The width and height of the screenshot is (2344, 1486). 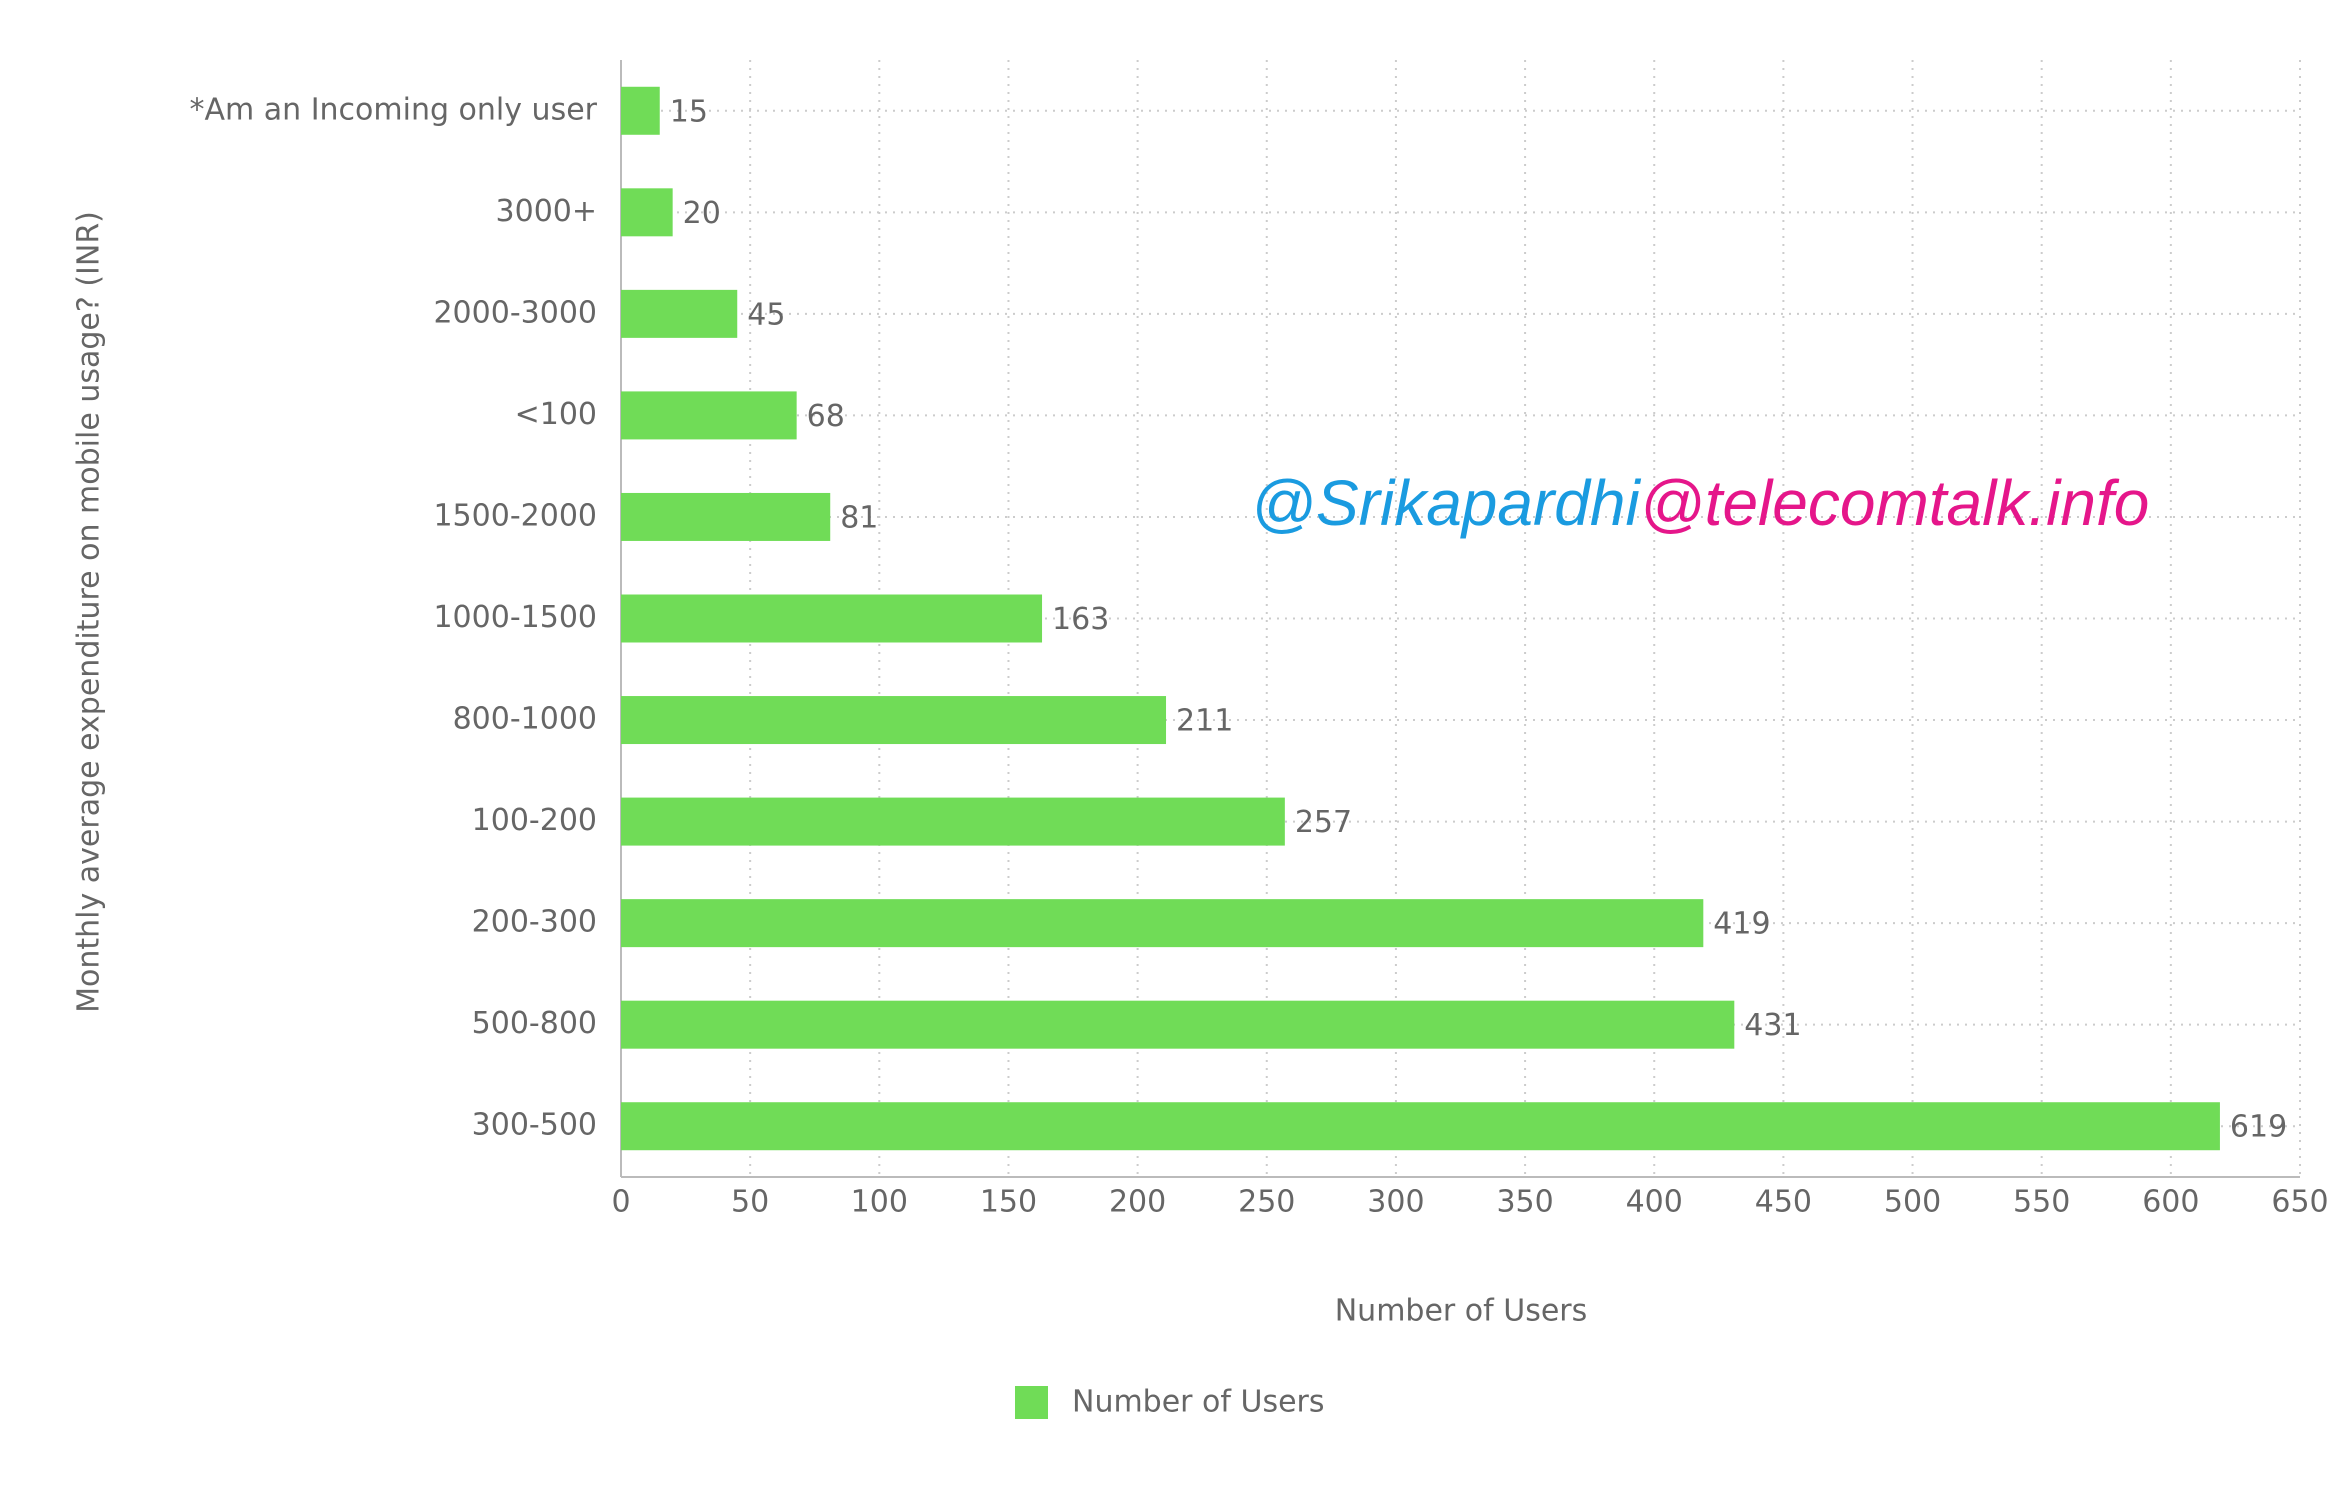 What do you see at coordinates (393, 109) in the screenshot?
I see `y-tick-label: *Am an Incoming only user` at bounding box center [393, 109].